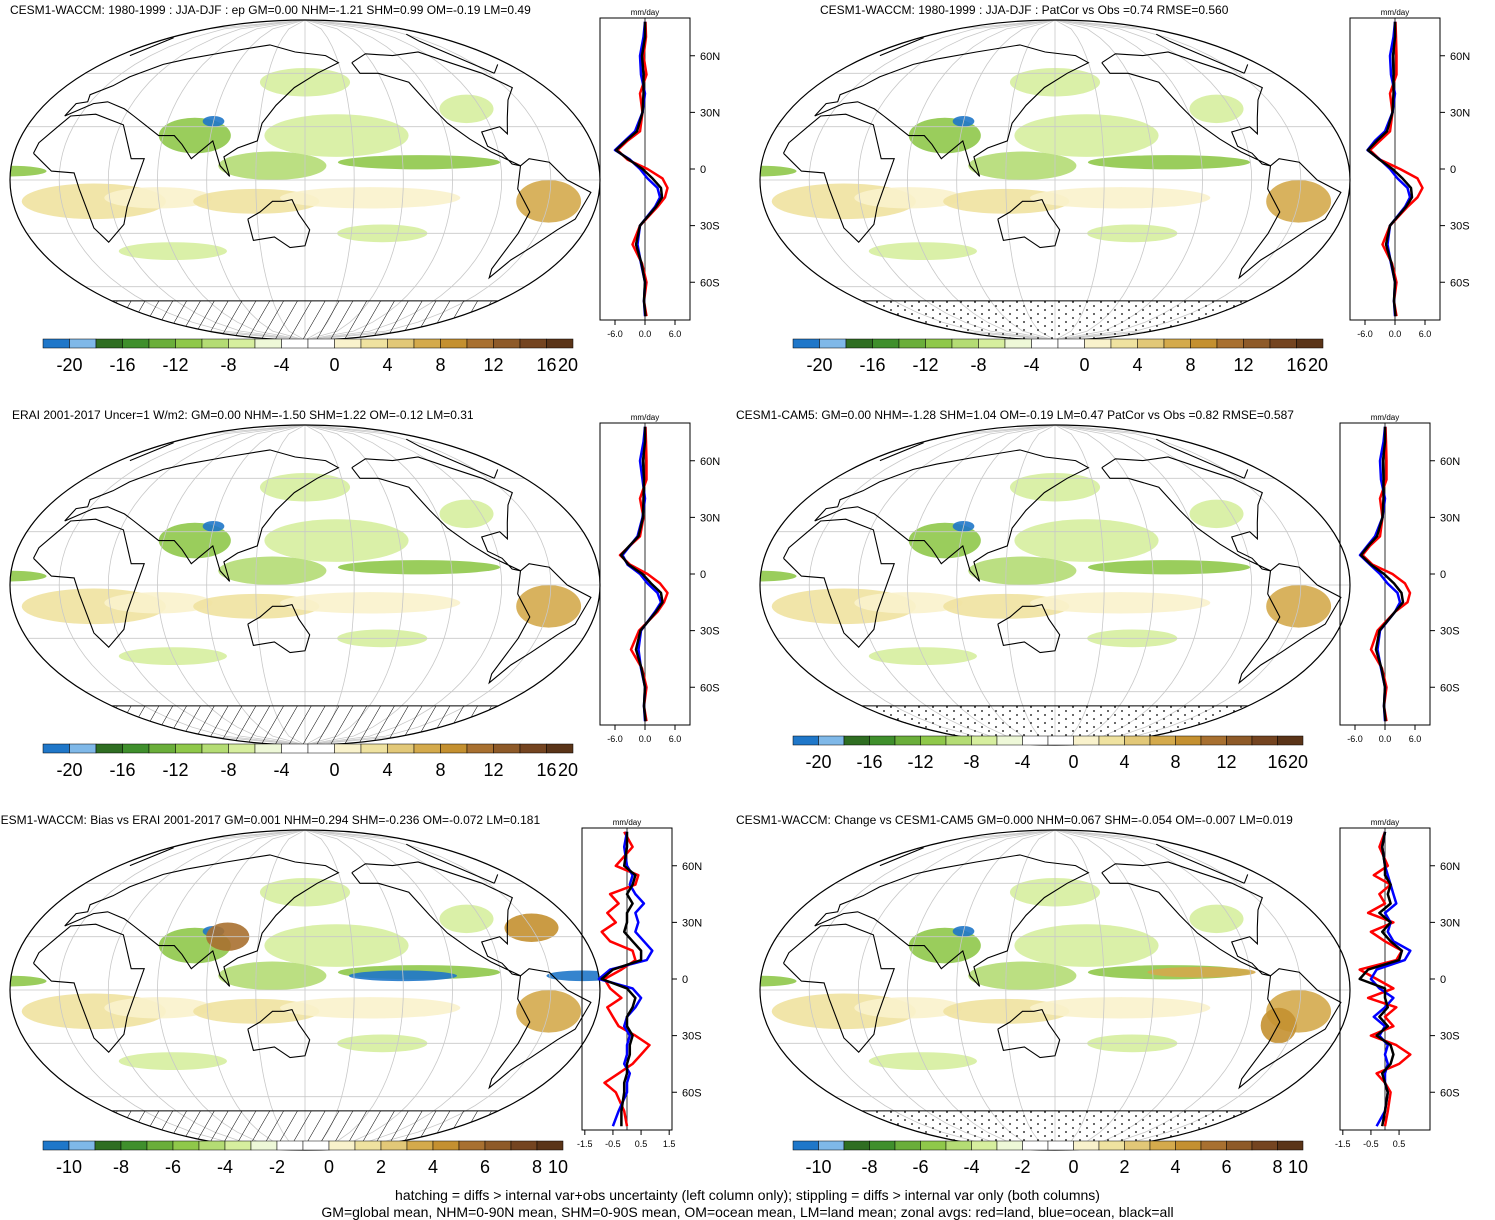 Image resolution: width=1495 pixels, height=1220 pixels. Describe the element at coordinates (173, 1167) in the screenshot. I see `colorbar-tick-label: -6` at that location.